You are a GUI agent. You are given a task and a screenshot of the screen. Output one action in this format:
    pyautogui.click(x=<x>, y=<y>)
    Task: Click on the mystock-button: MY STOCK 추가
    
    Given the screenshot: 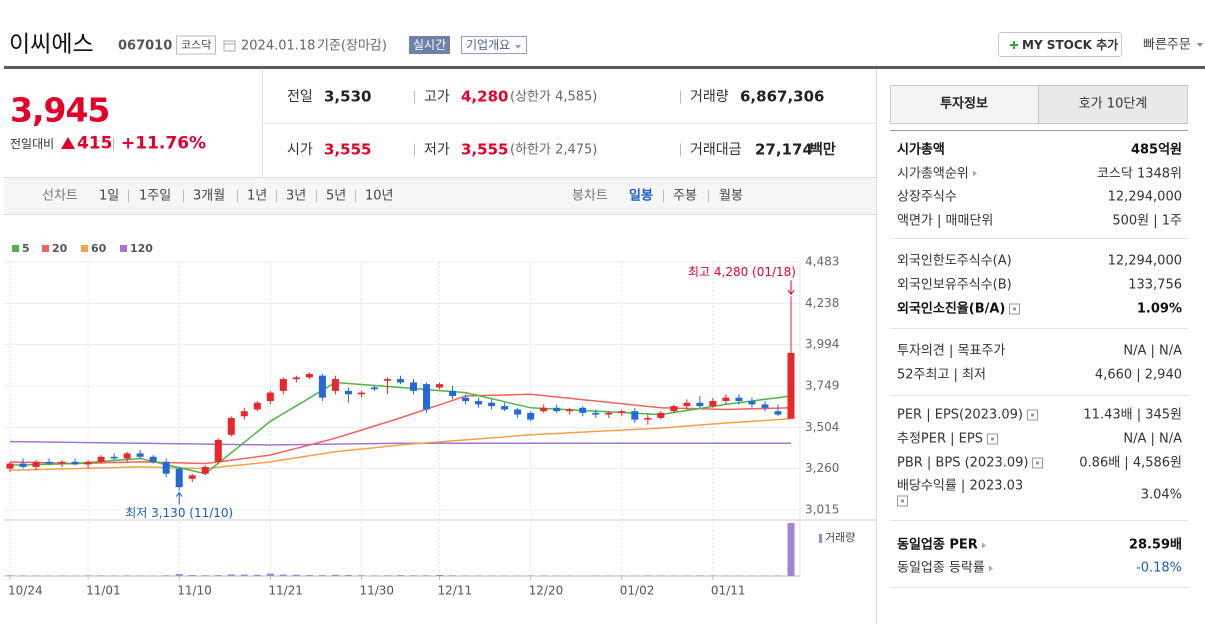 What is the action you would take?
    pyautogui.click(x=1060, y=44)
    